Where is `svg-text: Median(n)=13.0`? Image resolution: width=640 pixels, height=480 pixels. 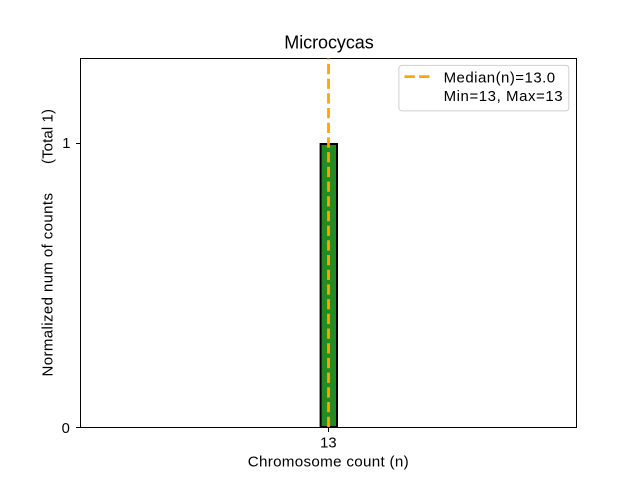
svg-text: Median(n)=13.0 is located at coordinates (499, 77).